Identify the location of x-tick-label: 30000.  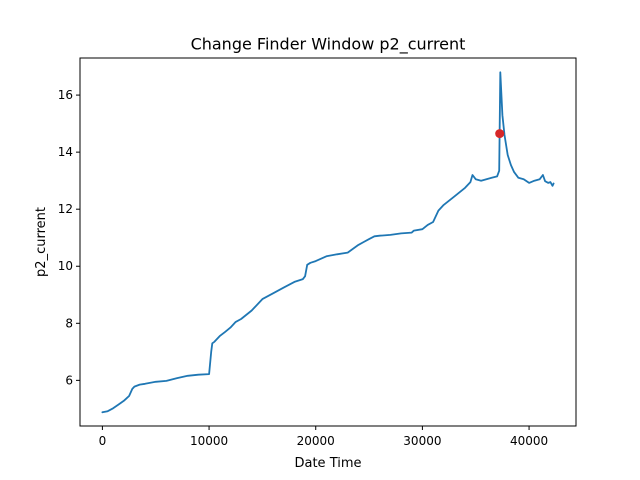
(422, 441).